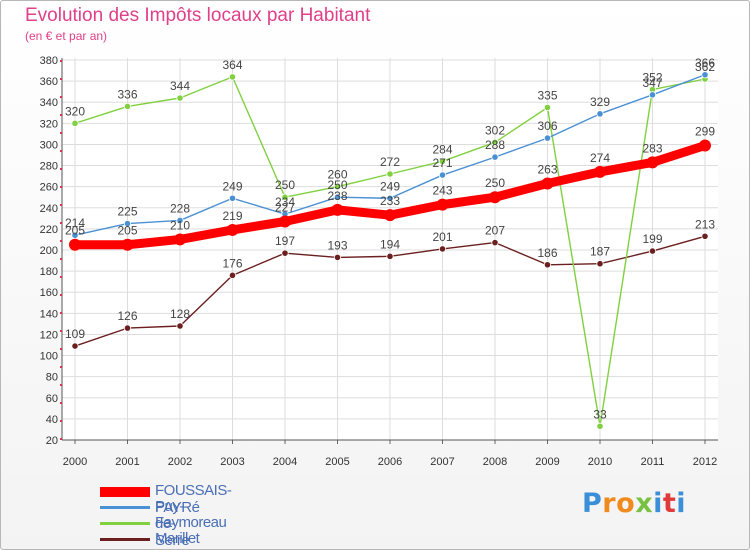 The image size is (750, 550). Describe the element at coordinates (180, 462) in the screenshot. I see `x-tick-label: 2002` at that location.